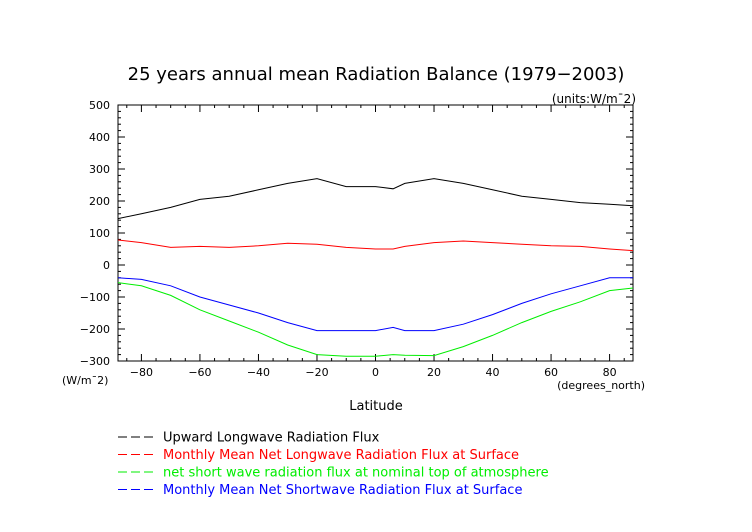  Describe the element at coordinates (601, 385) in the screenshot. I see `x-axis-units: (degrees_north)` at that location.